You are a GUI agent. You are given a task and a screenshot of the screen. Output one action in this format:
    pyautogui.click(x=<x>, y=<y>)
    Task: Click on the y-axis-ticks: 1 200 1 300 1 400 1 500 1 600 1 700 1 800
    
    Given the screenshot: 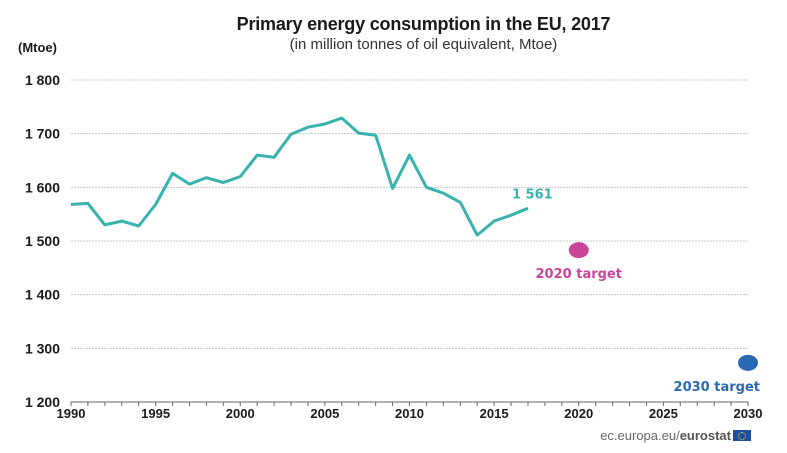 What is the action you would take?
    pyautogui.click(x=42, y=241)
    